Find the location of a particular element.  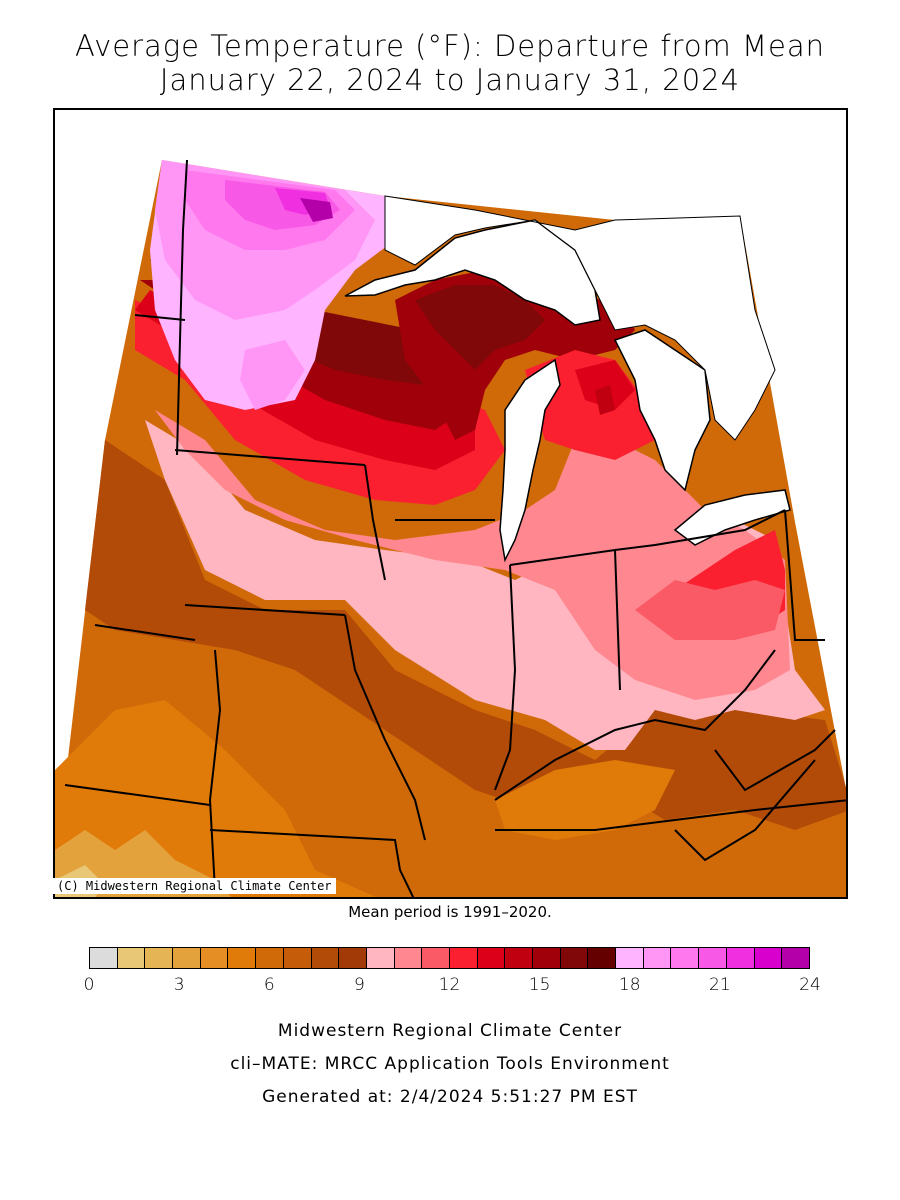

color-scale-tick-labels: 0 3 6 9 12 15 18 21 24 is located at coordinates (450, 987).